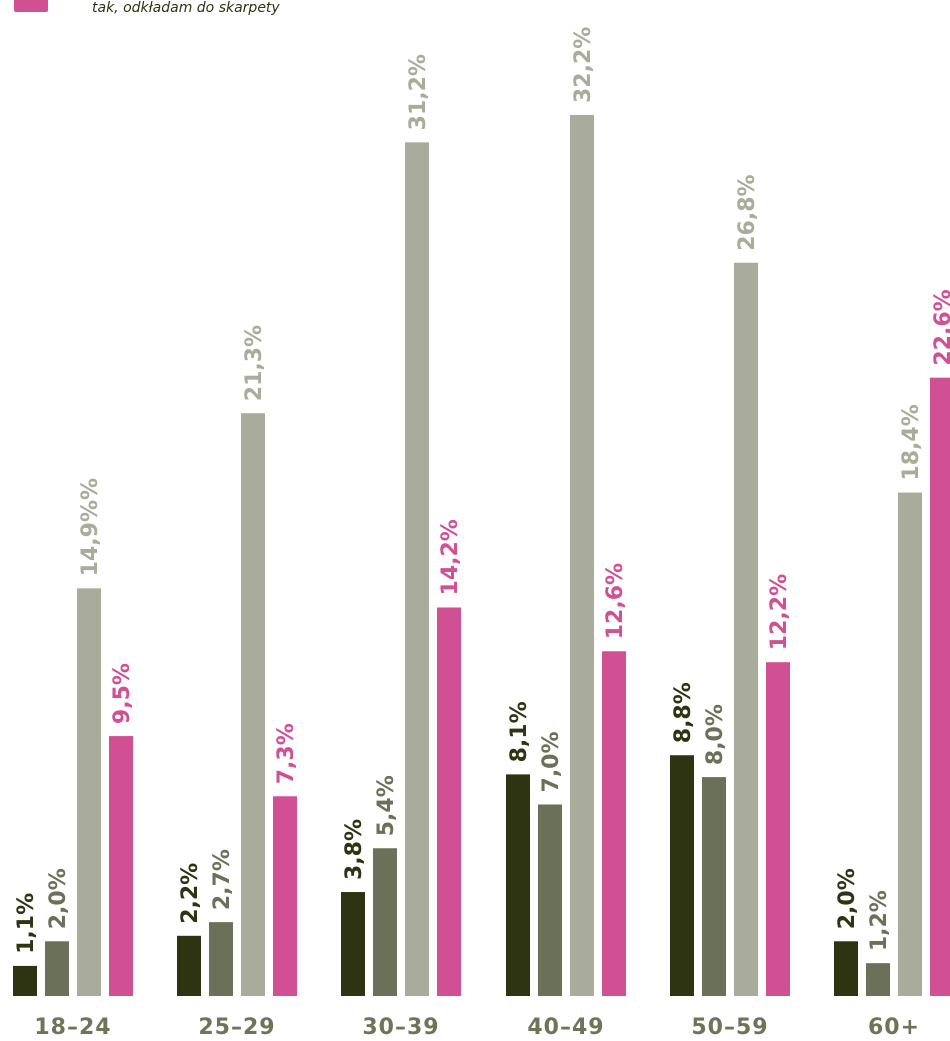 The width and height of the screenshot is (950, 1041). What do you see at coordinates (386, 805) in the screenshot?
I see `value-label-30–39-s2: 5,4%` at bounding box center [386, 805].